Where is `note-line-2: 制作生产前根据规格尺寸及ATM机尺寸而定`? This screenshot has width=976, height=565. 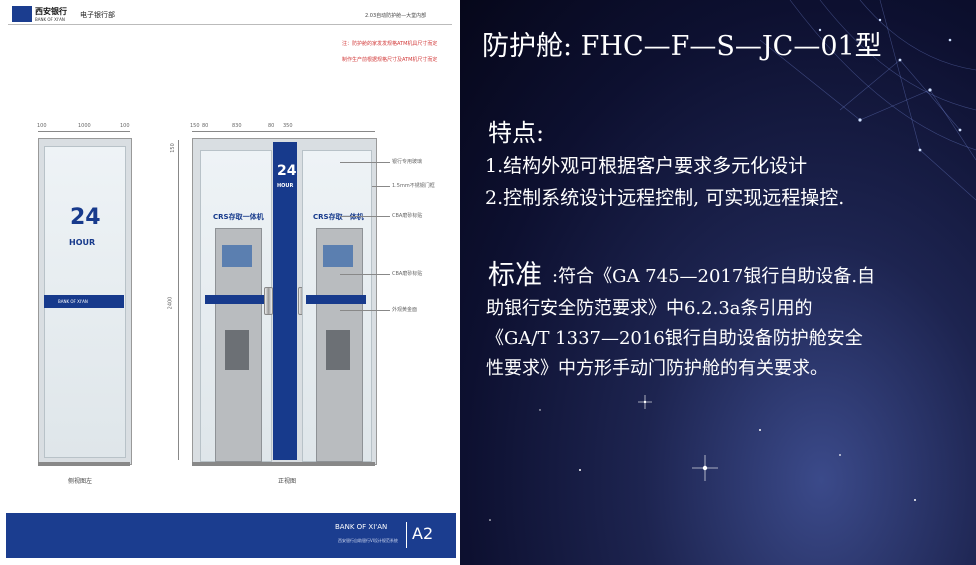 note-line-2: 制作生产前根据规格尺寸及ATM机尺寸而定 is located at coordinates (390, 60).